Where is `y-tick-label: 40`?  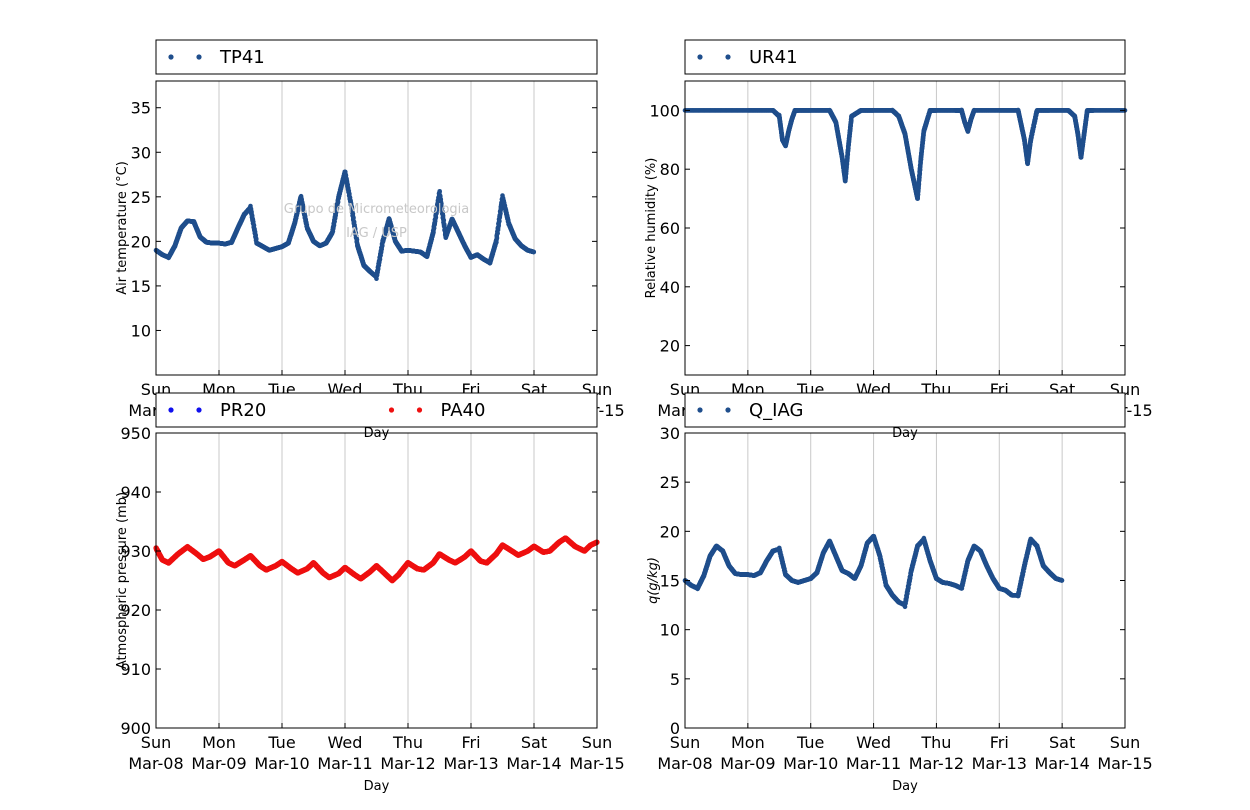 y-tick-label: 40 is located at coordinates (670, 287).